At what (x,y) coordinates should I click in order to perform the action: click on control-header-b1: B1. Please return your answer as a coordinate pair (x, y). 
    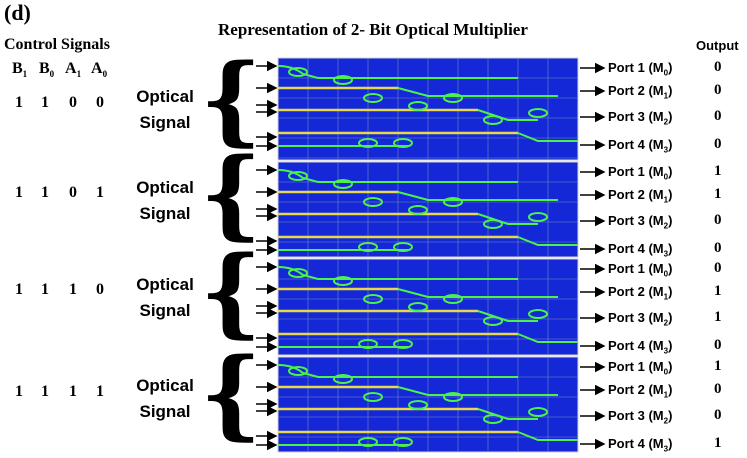
    Looking at the image, I should click on (20, 70).